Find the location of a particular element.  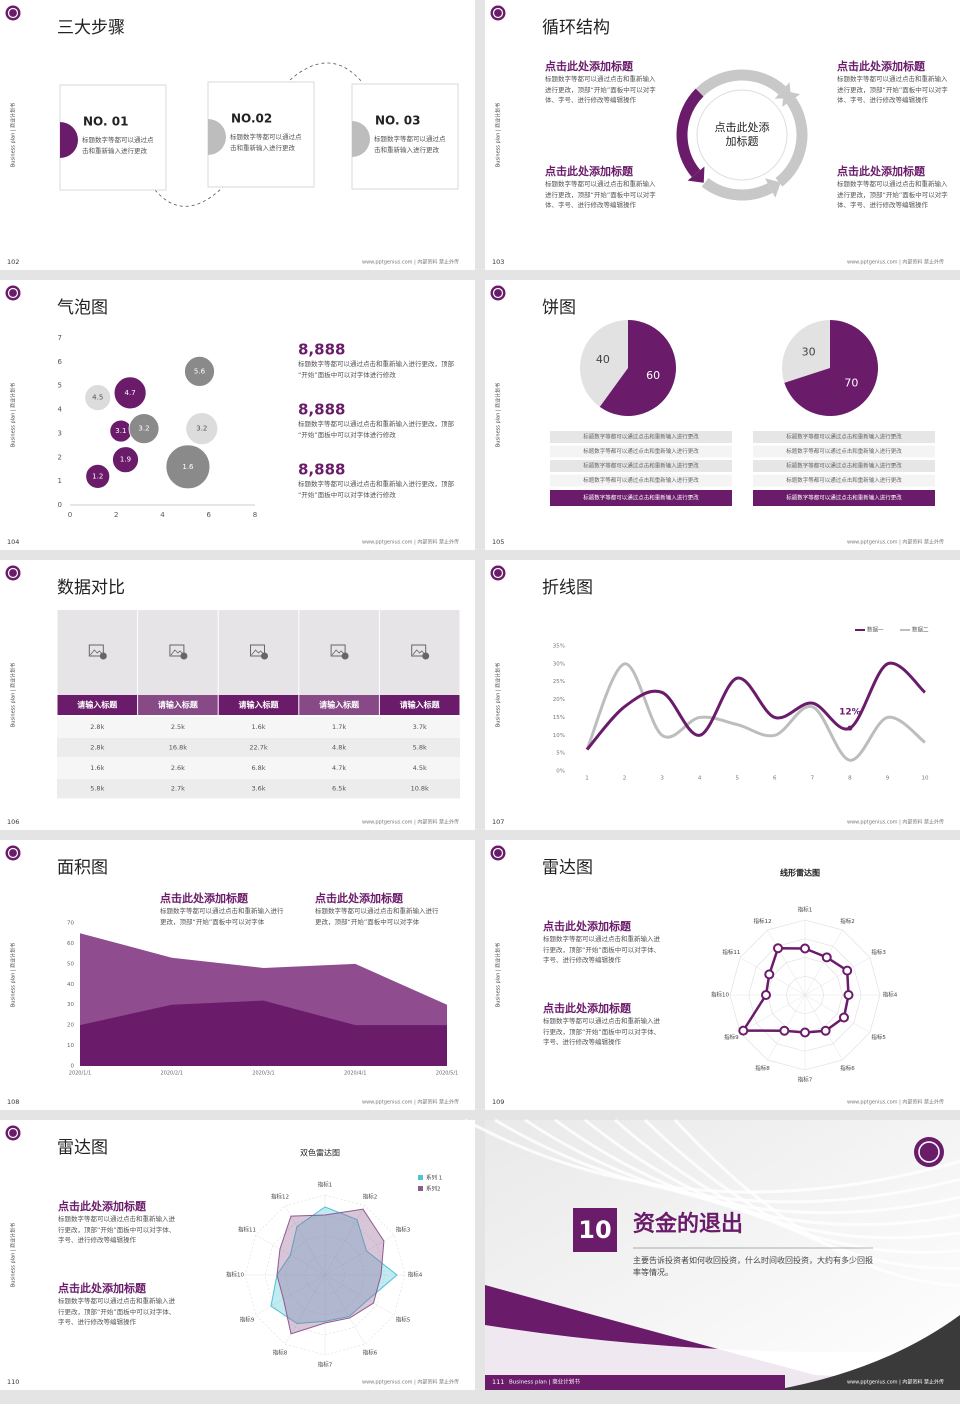

legend-label: 数据二 is located at coordinates (920, 630).